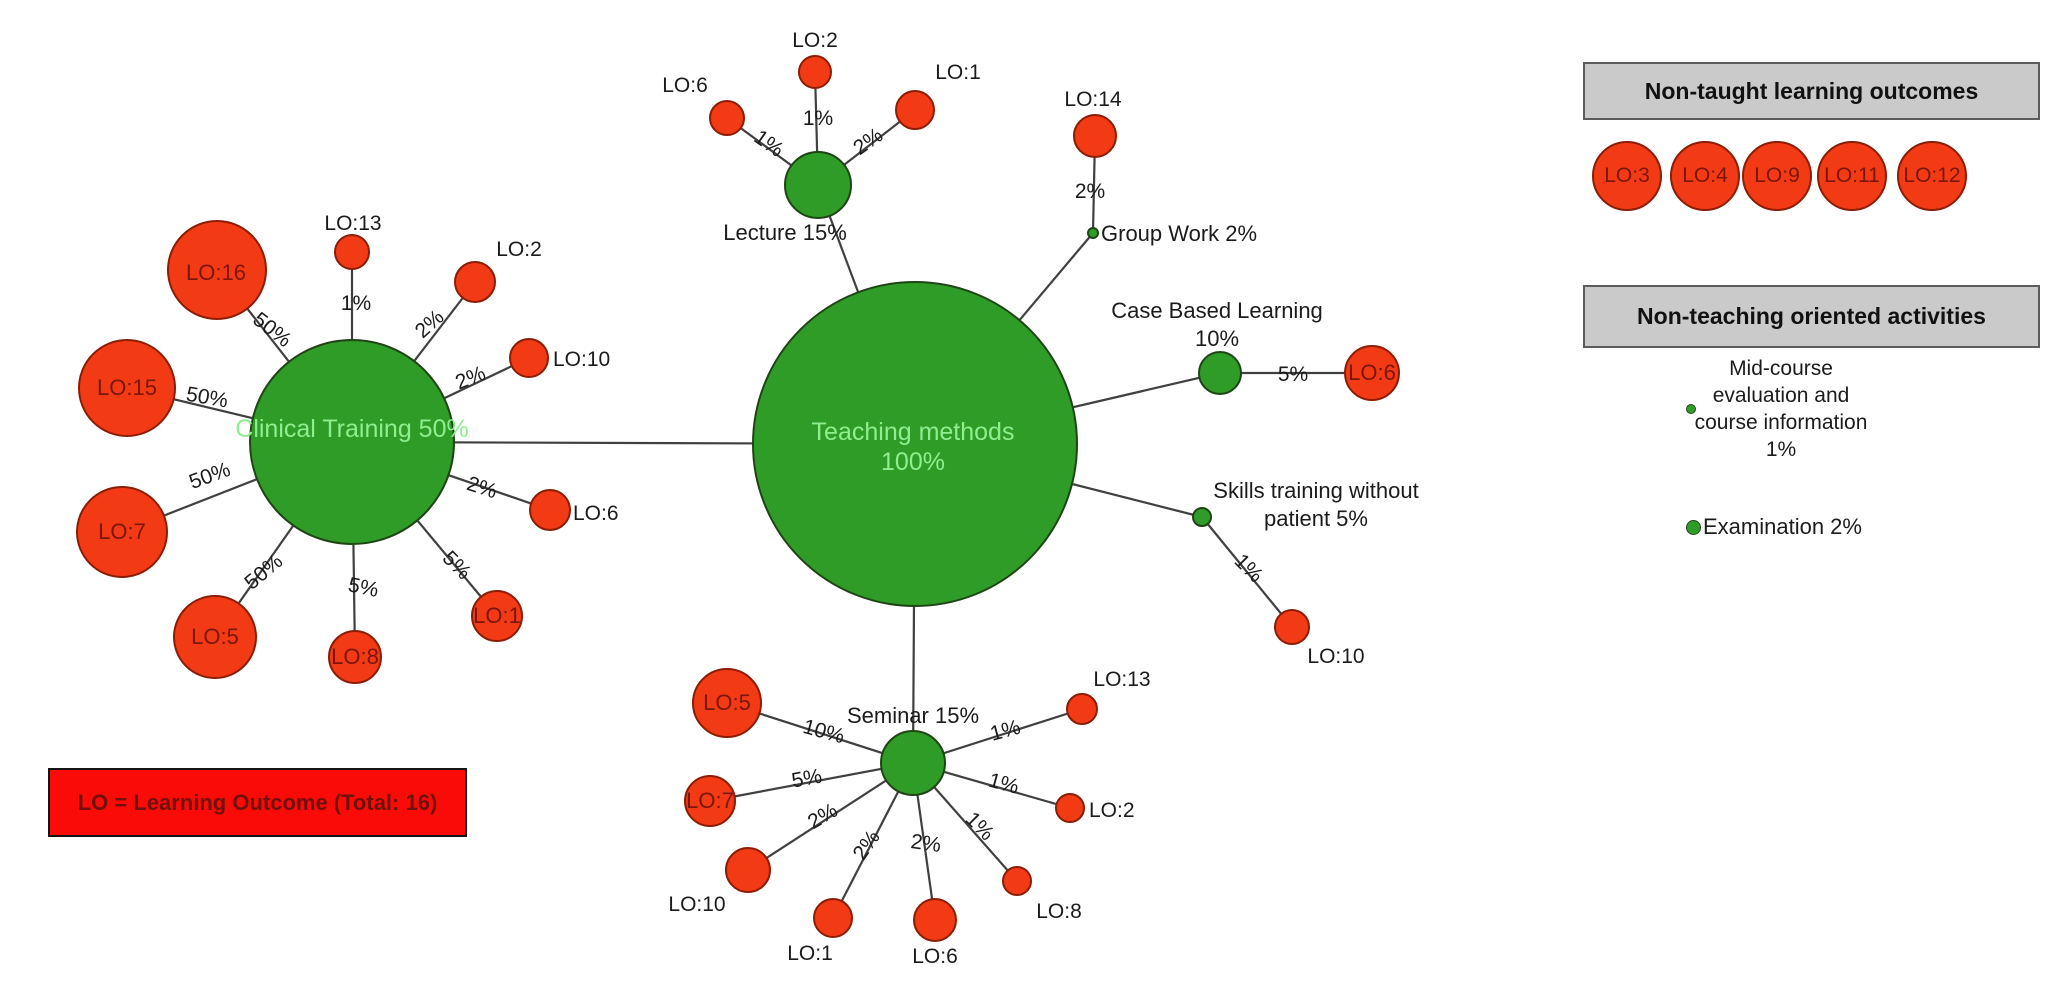 The height and width of the screenshot is (1001, 2059). I want to click on node-label-c15: LO:15, so click(127, 387).